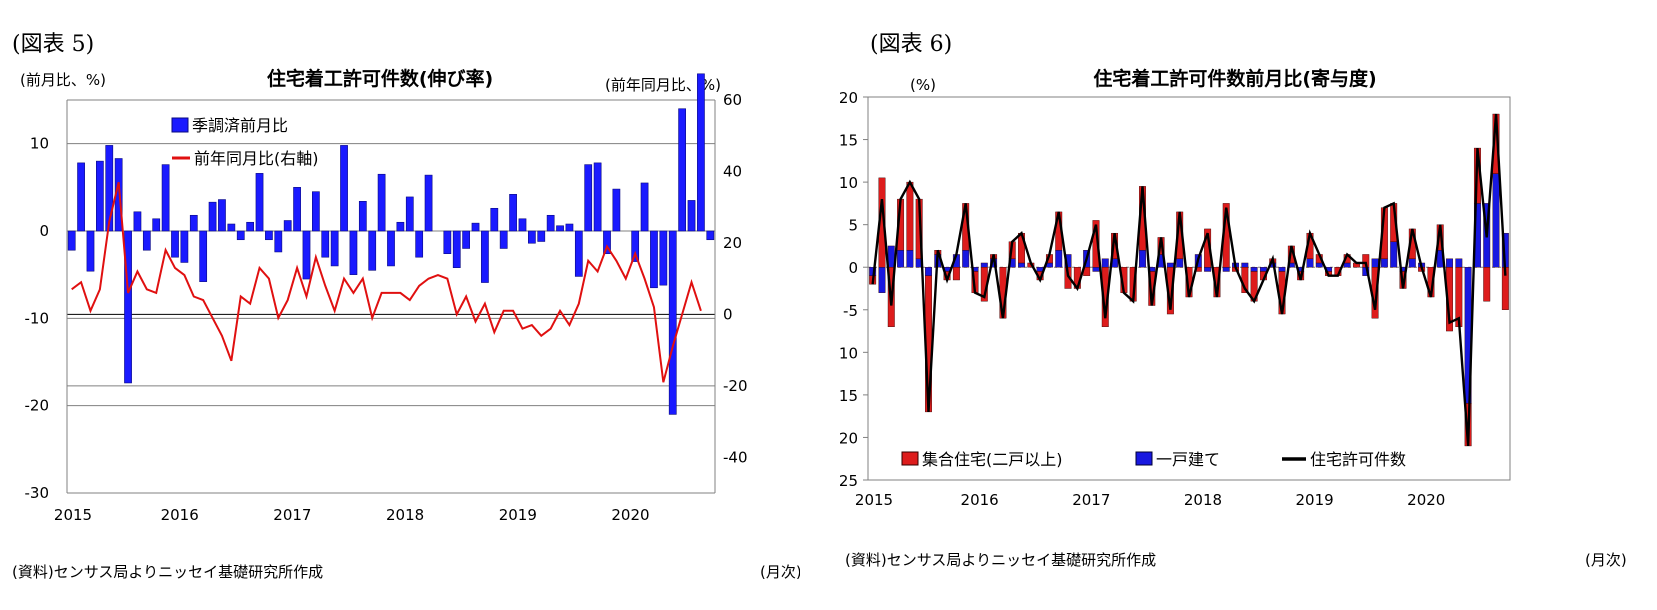  Describe the element at coordinates (63, 80) in the screenshot. I see `chart-5-left-unit: (前月比、%)` at that location.